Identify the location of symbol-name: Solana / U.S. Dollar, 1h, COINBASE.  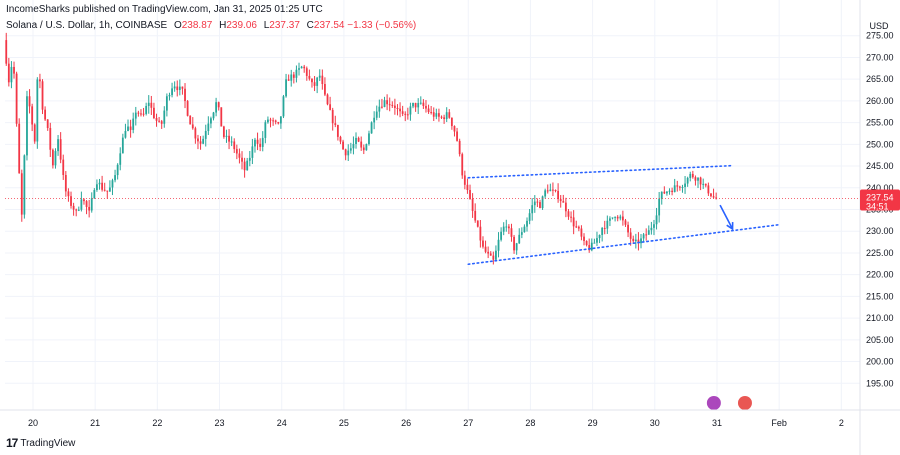
(87, 25).